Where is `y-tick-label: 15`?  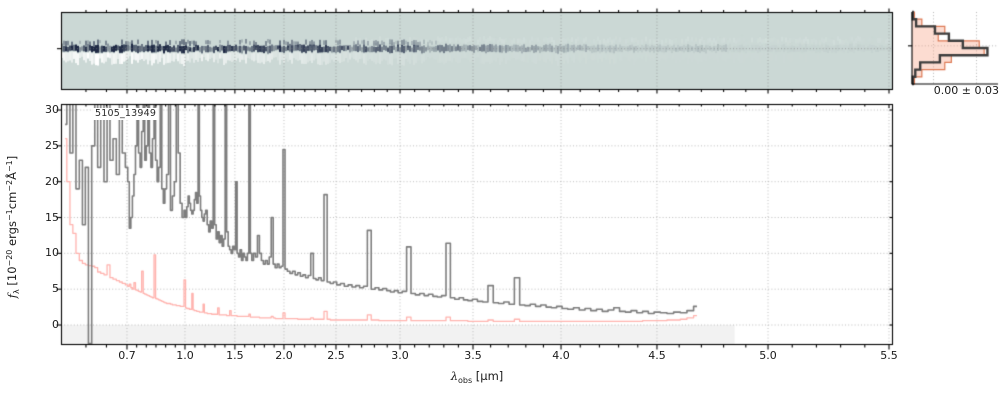
y-tick-label: 15 is located at coordinates (52, 217).